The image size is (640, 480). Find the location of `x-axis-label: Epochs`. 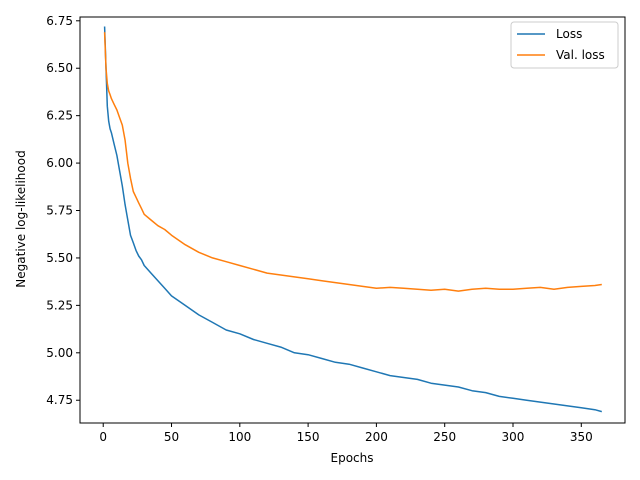

x-axis-label: Epochs is located at coordinates (352, 458).